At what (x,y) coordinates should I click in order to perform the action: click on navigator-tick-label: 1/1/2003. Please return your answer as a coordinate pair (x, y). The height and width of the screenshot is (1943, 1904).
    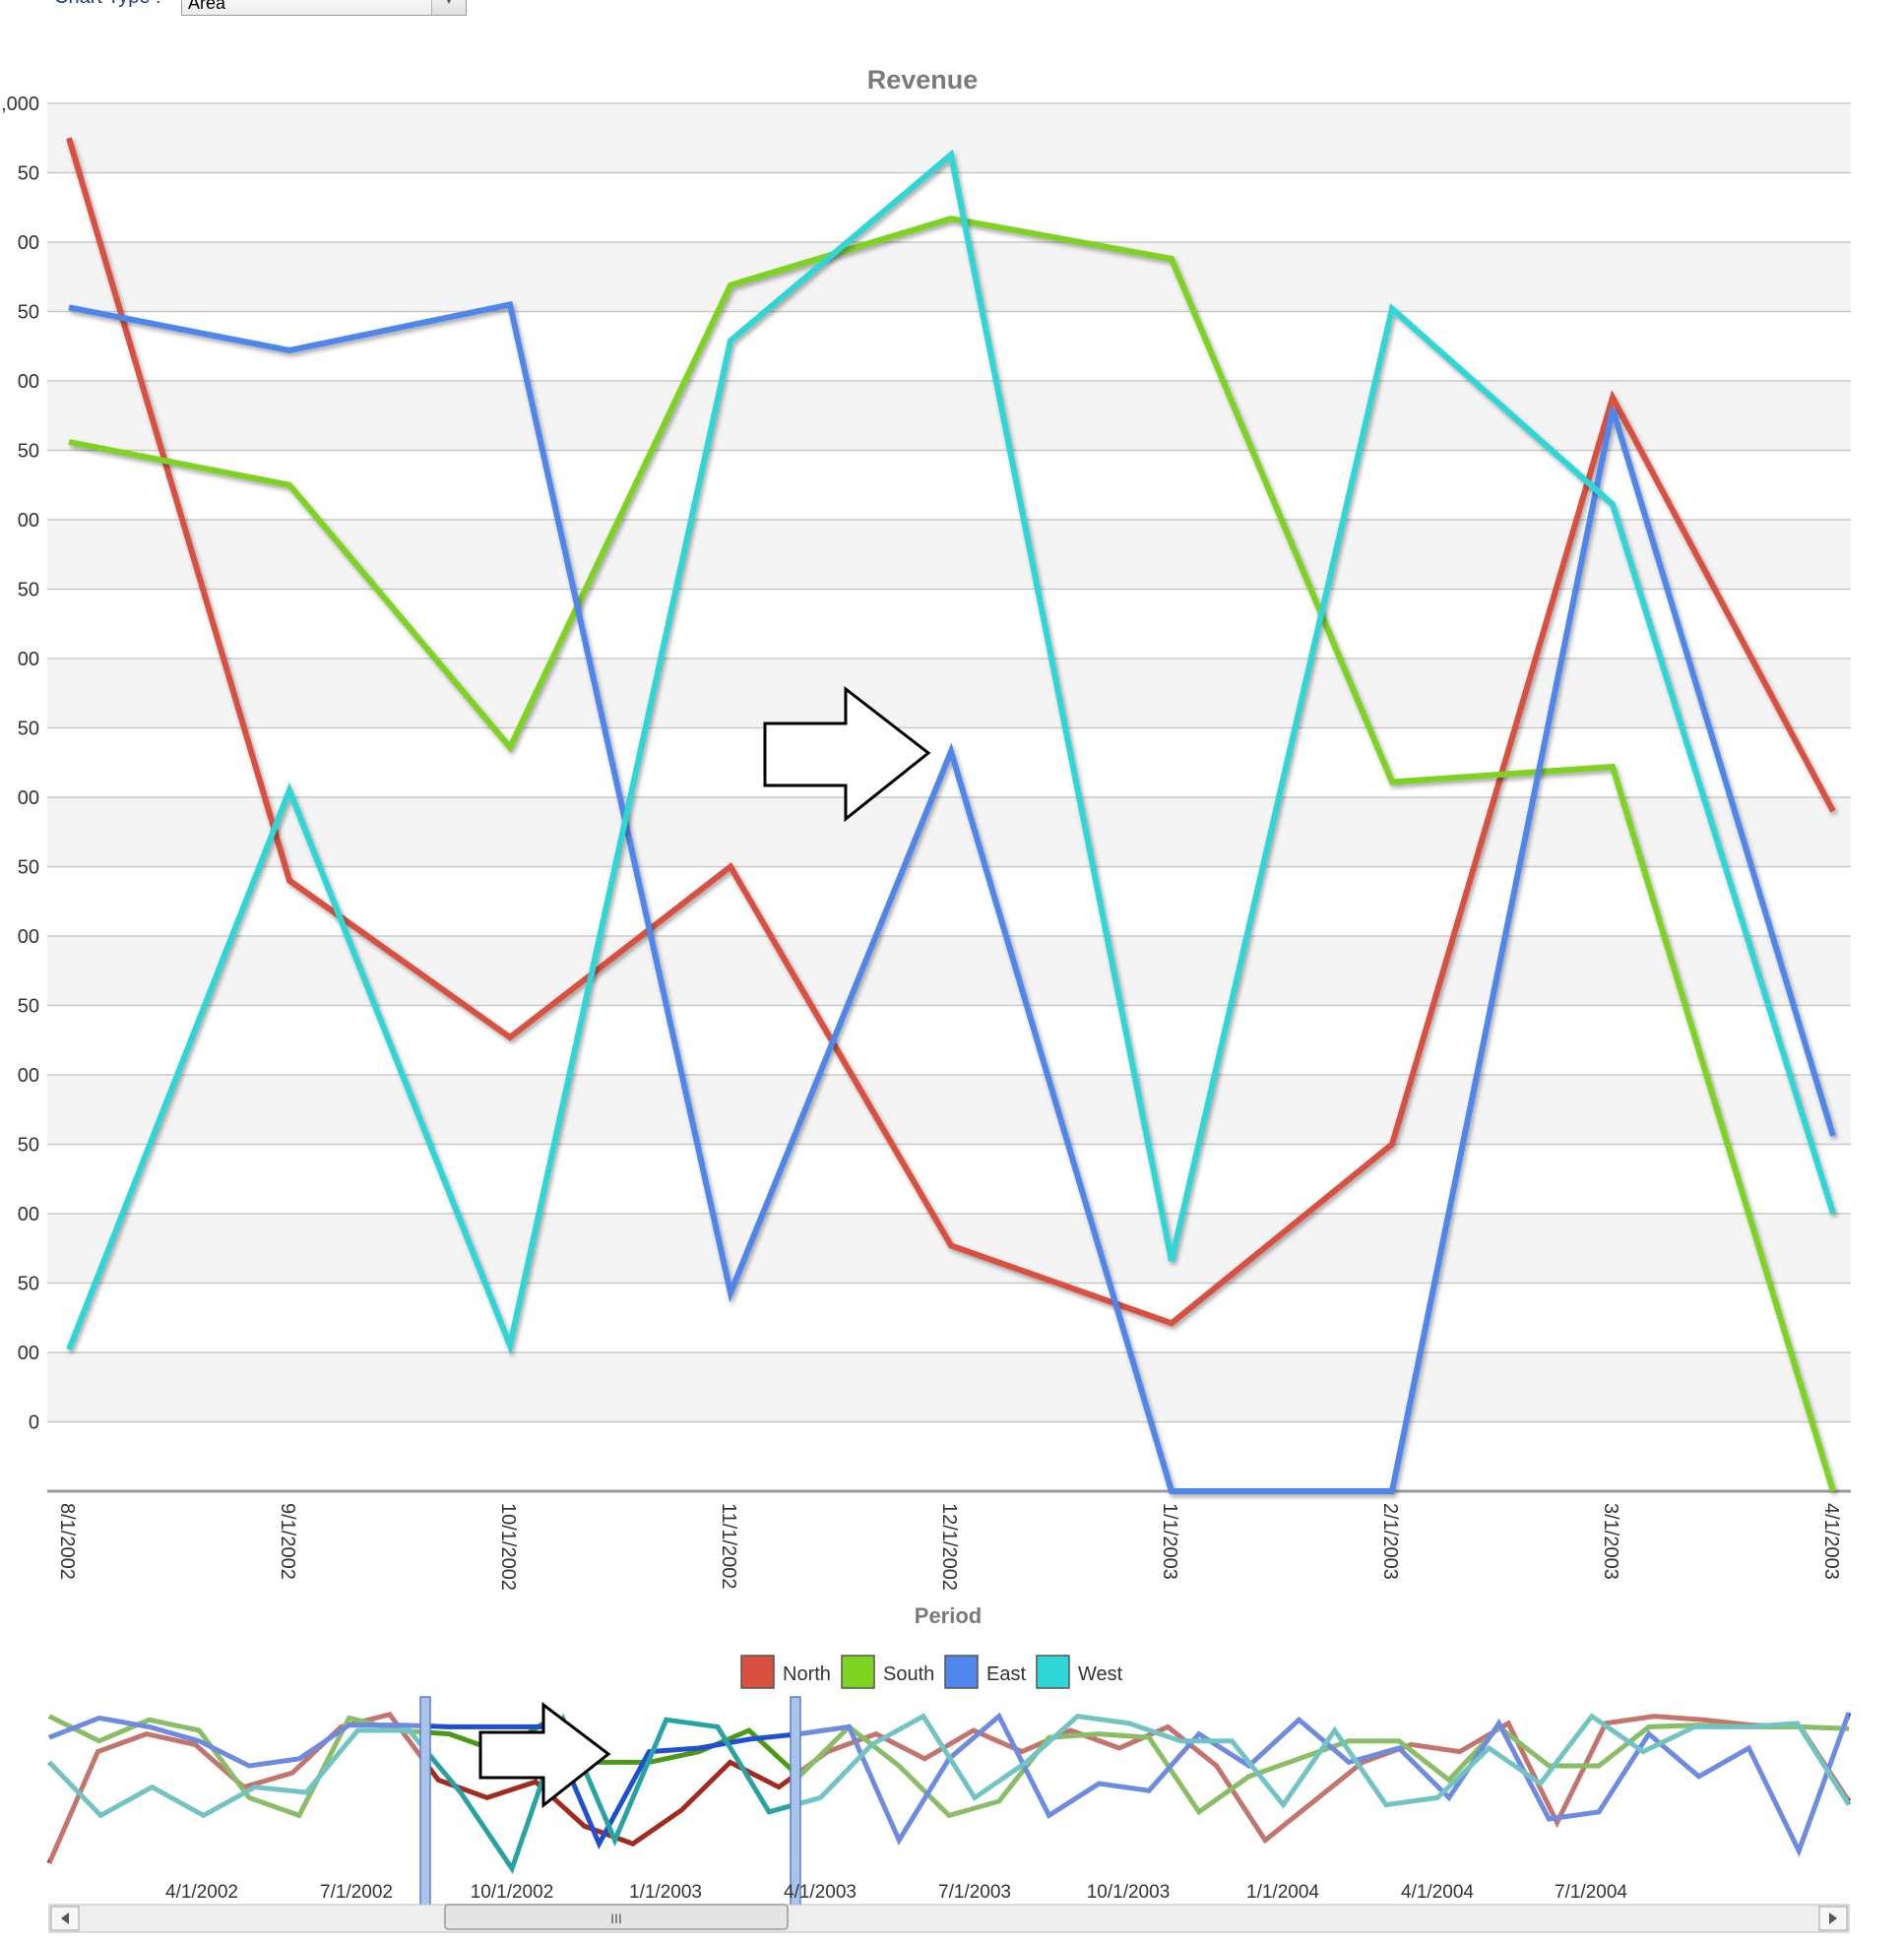
    Looking at the image, I should click on (665, 1892).